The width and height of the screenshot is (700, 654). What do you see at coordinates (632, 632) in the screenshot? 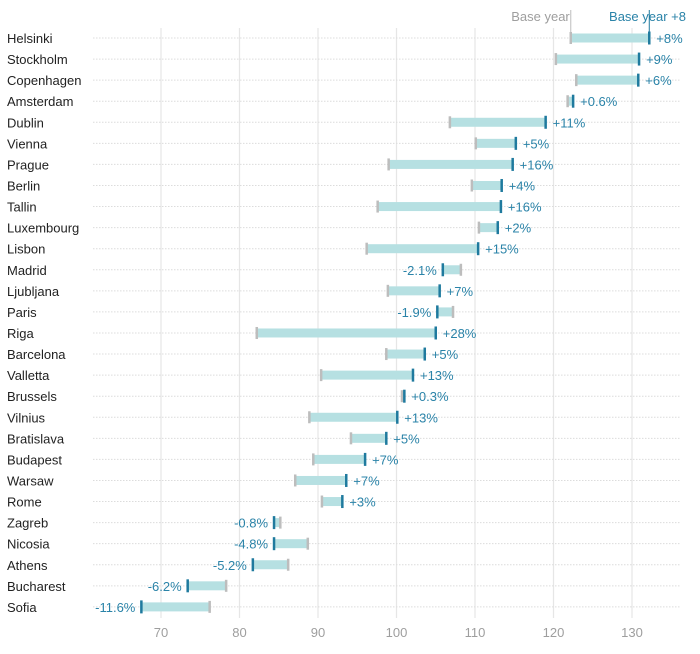
I see `x-tick-label: 130` at bounding box center [632, 632].